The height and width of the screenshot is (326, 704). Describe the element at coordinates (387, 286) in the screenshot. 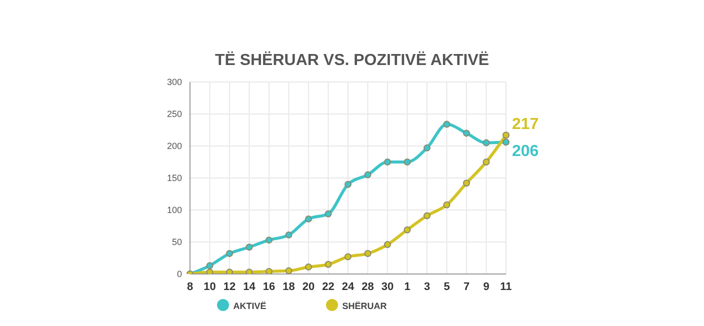

I see `x-tick-label: 30` at that location.